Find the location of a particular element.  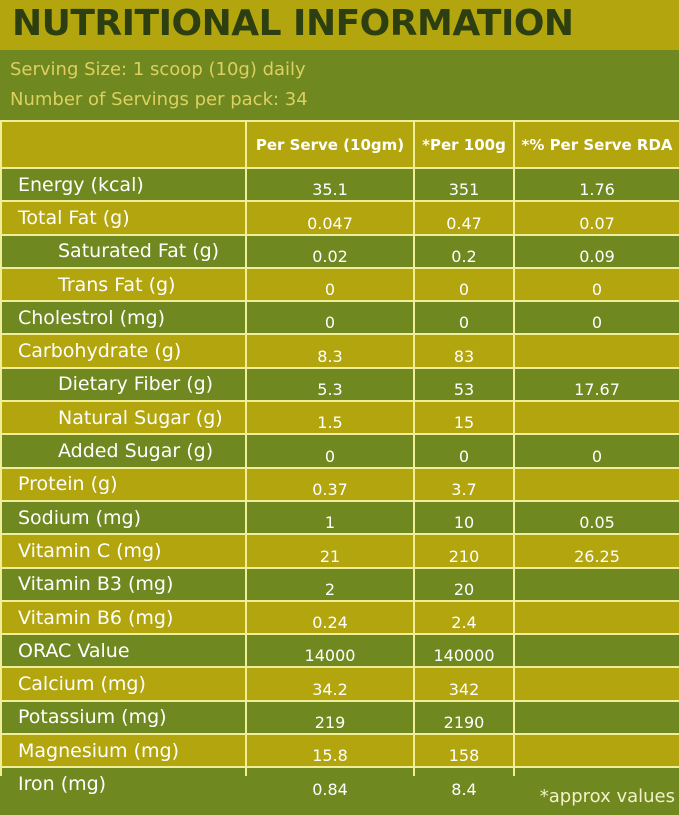

page-title: NUTRITIONAL INFORMATION is located at coordinates (293, 23).